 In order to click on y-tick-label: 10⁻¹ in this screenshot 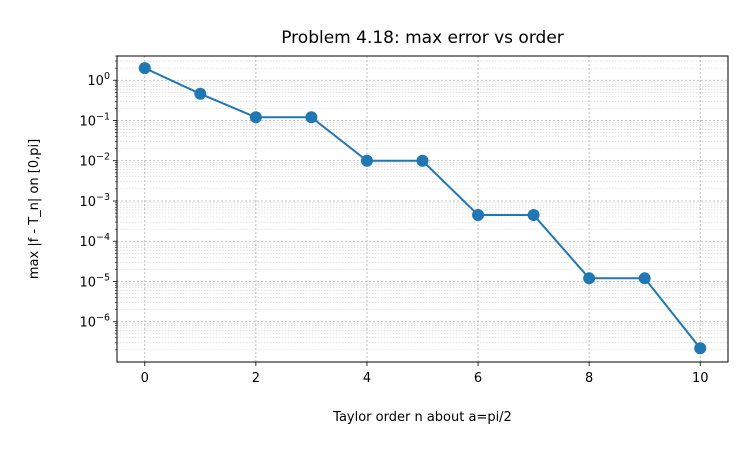, I will do `click(94, 120)`.